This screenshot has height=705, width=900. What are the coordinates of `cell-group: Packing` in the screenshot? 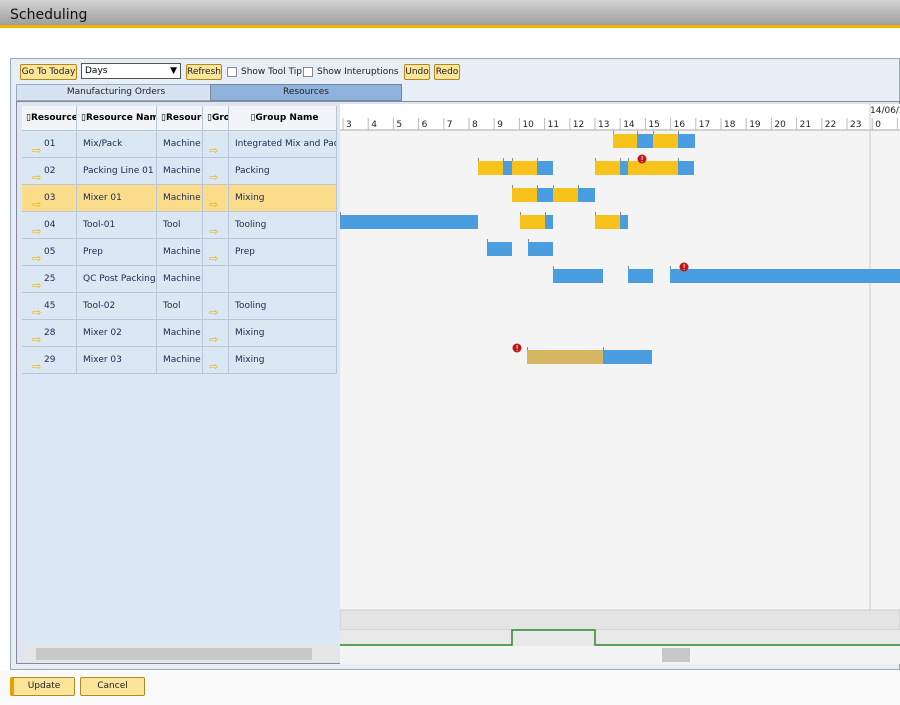 It's located at (283, 171).